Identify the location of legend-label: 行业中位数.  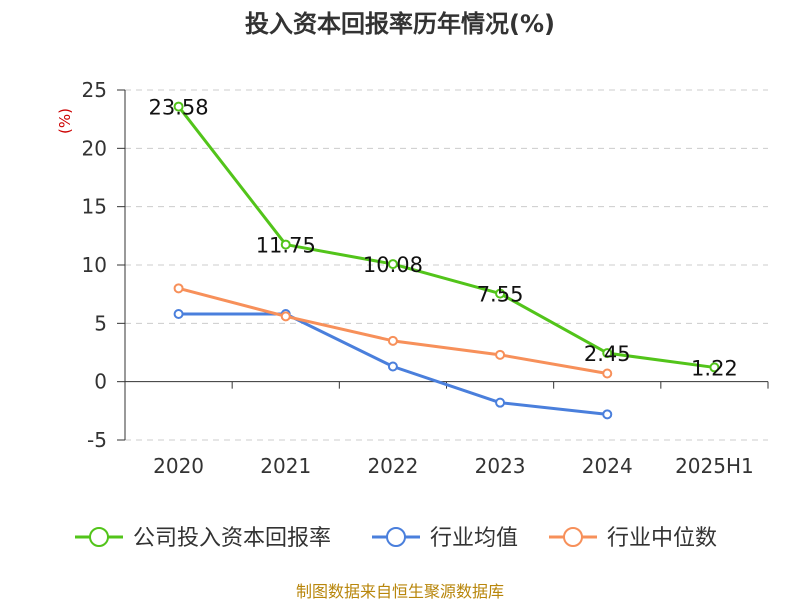
(662, 538).